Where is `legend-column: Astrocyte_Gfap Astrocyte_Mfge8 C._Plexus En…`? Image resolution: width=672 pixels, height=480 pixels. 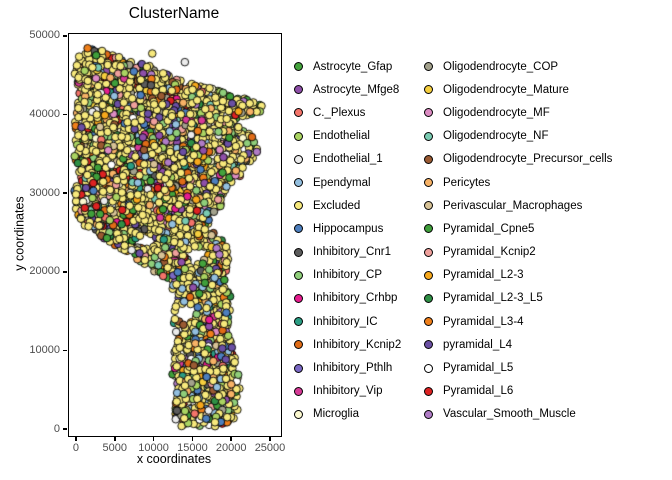
legend-column: Astrocyte_Gfap Astrocyte_Mfge8 C._Plexus En… is located at coordinates (347, 240).